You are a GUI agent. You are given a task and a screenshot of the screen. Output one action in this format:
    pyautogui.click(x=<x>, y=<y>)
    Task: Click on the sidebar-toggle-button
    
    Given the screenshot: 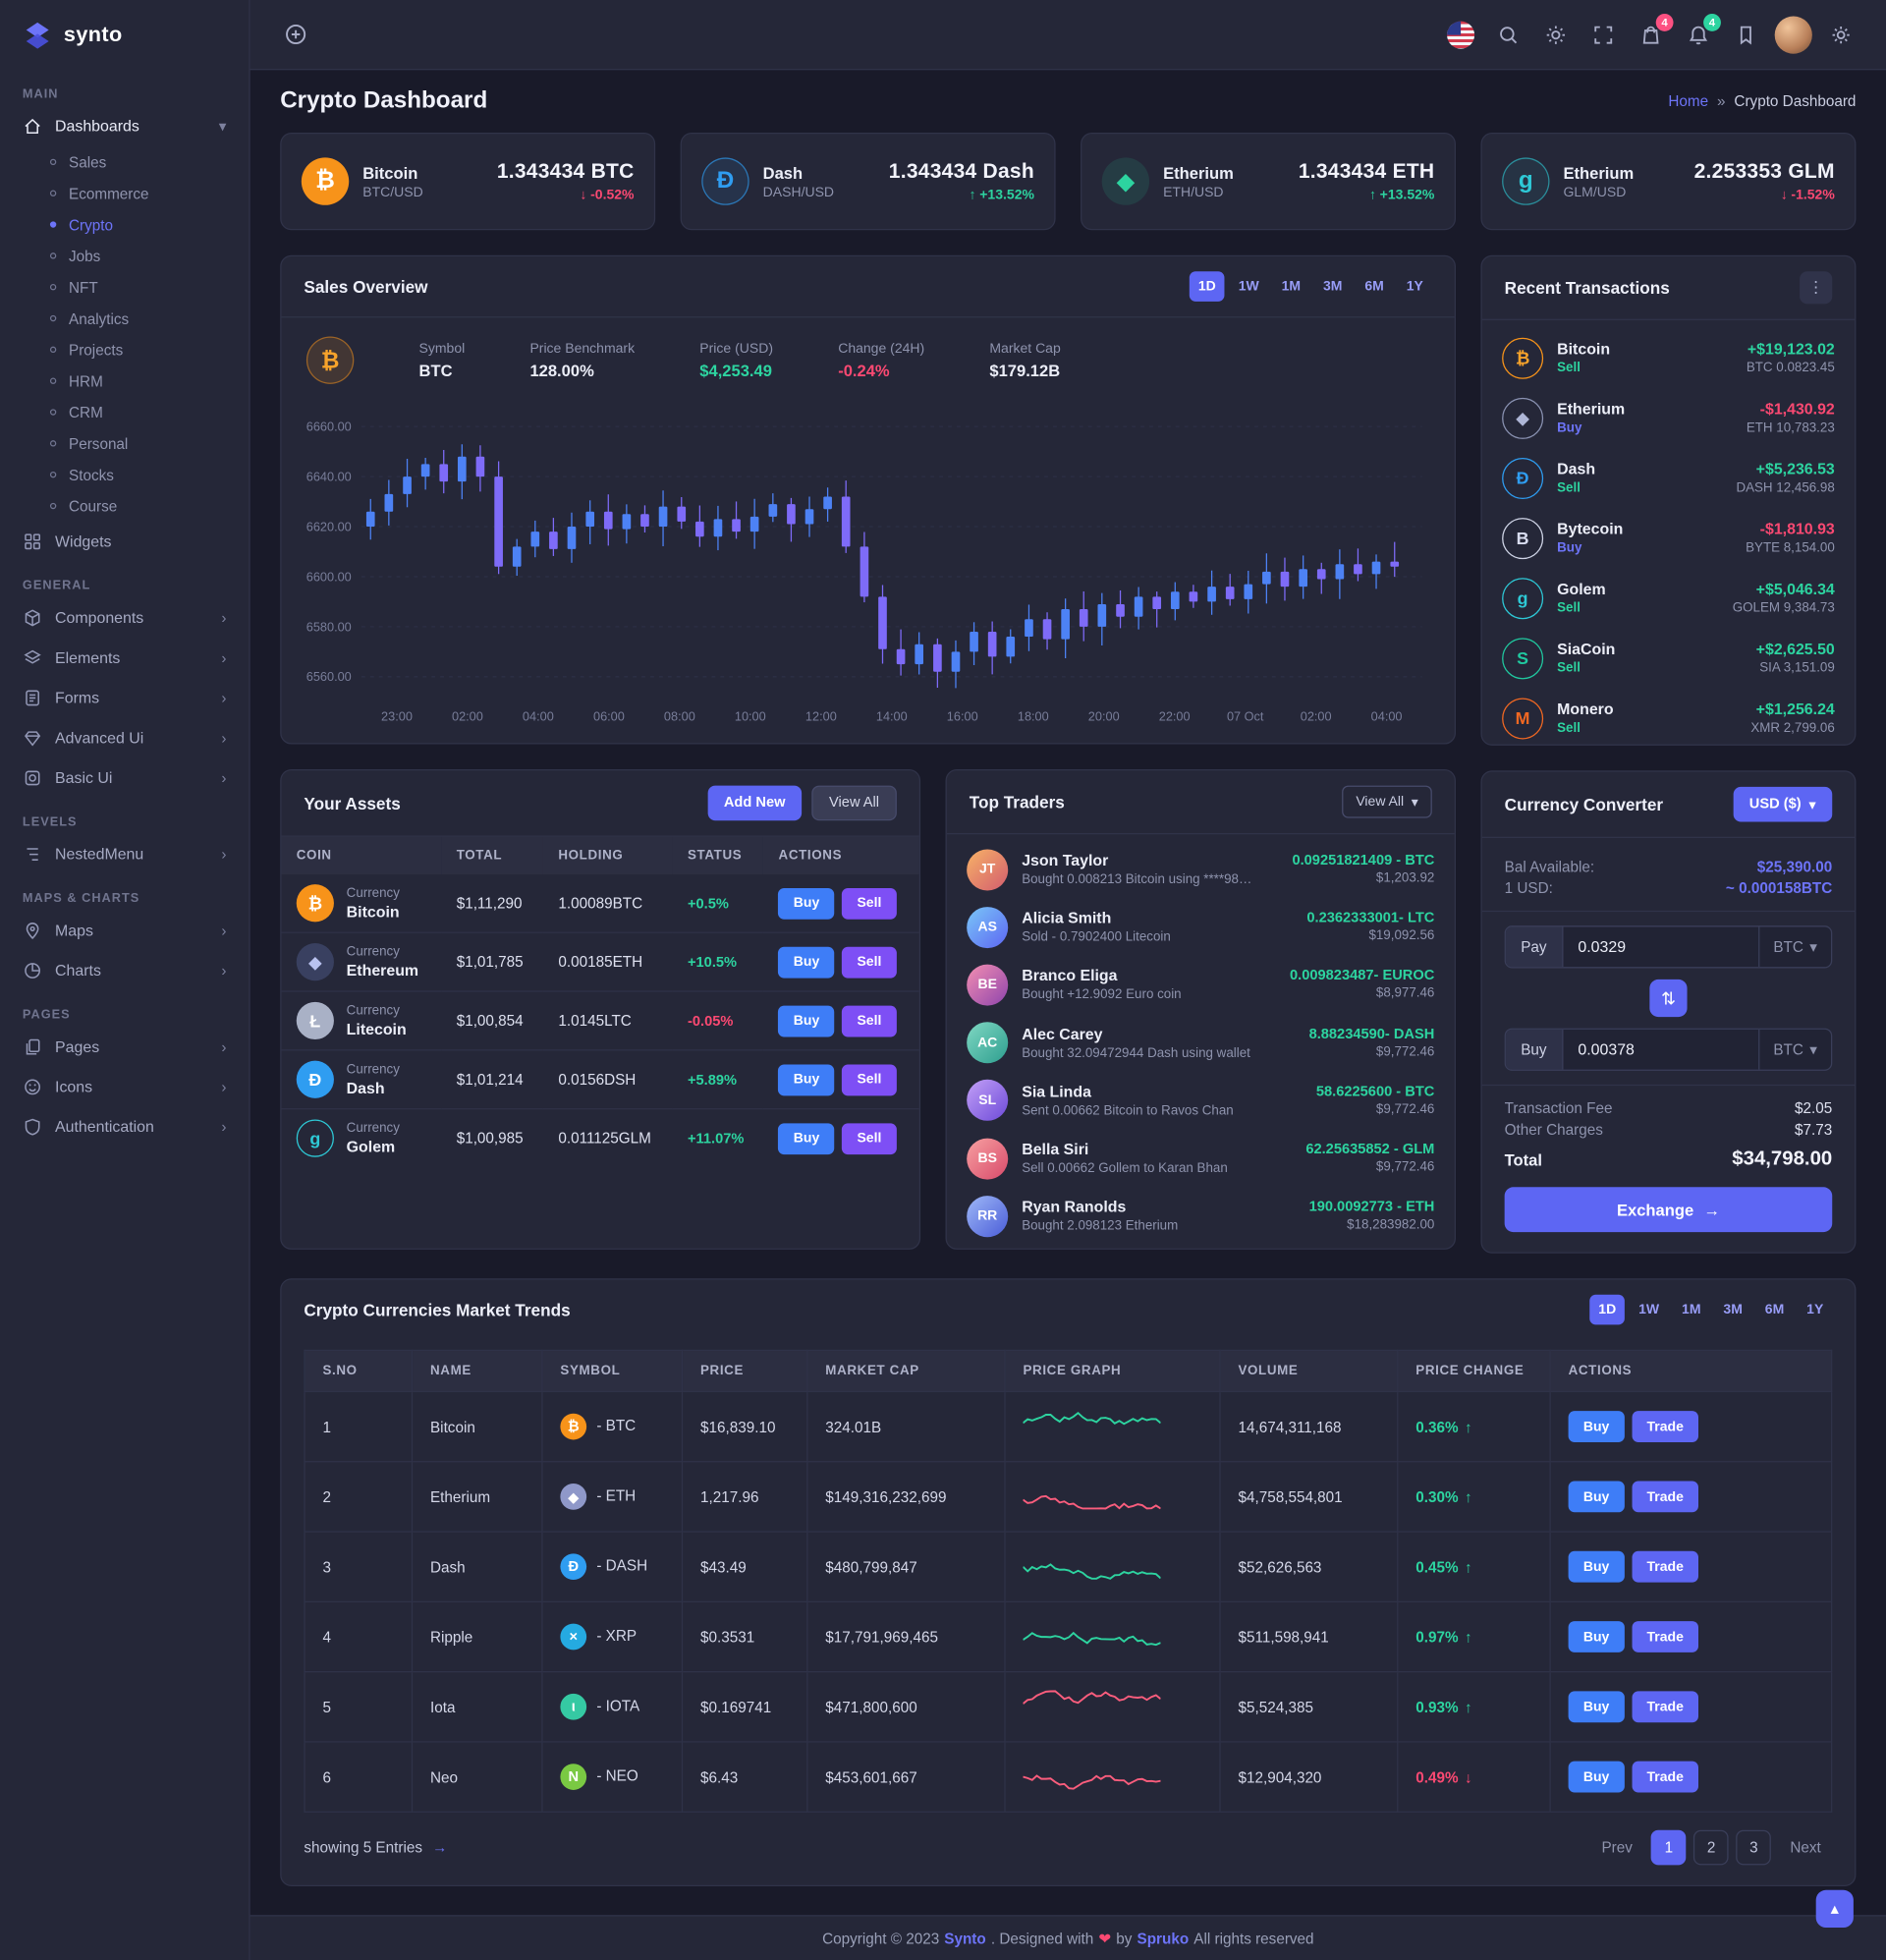 What is the action you would take?
    pyautogui.click(x=295, y=35)
    